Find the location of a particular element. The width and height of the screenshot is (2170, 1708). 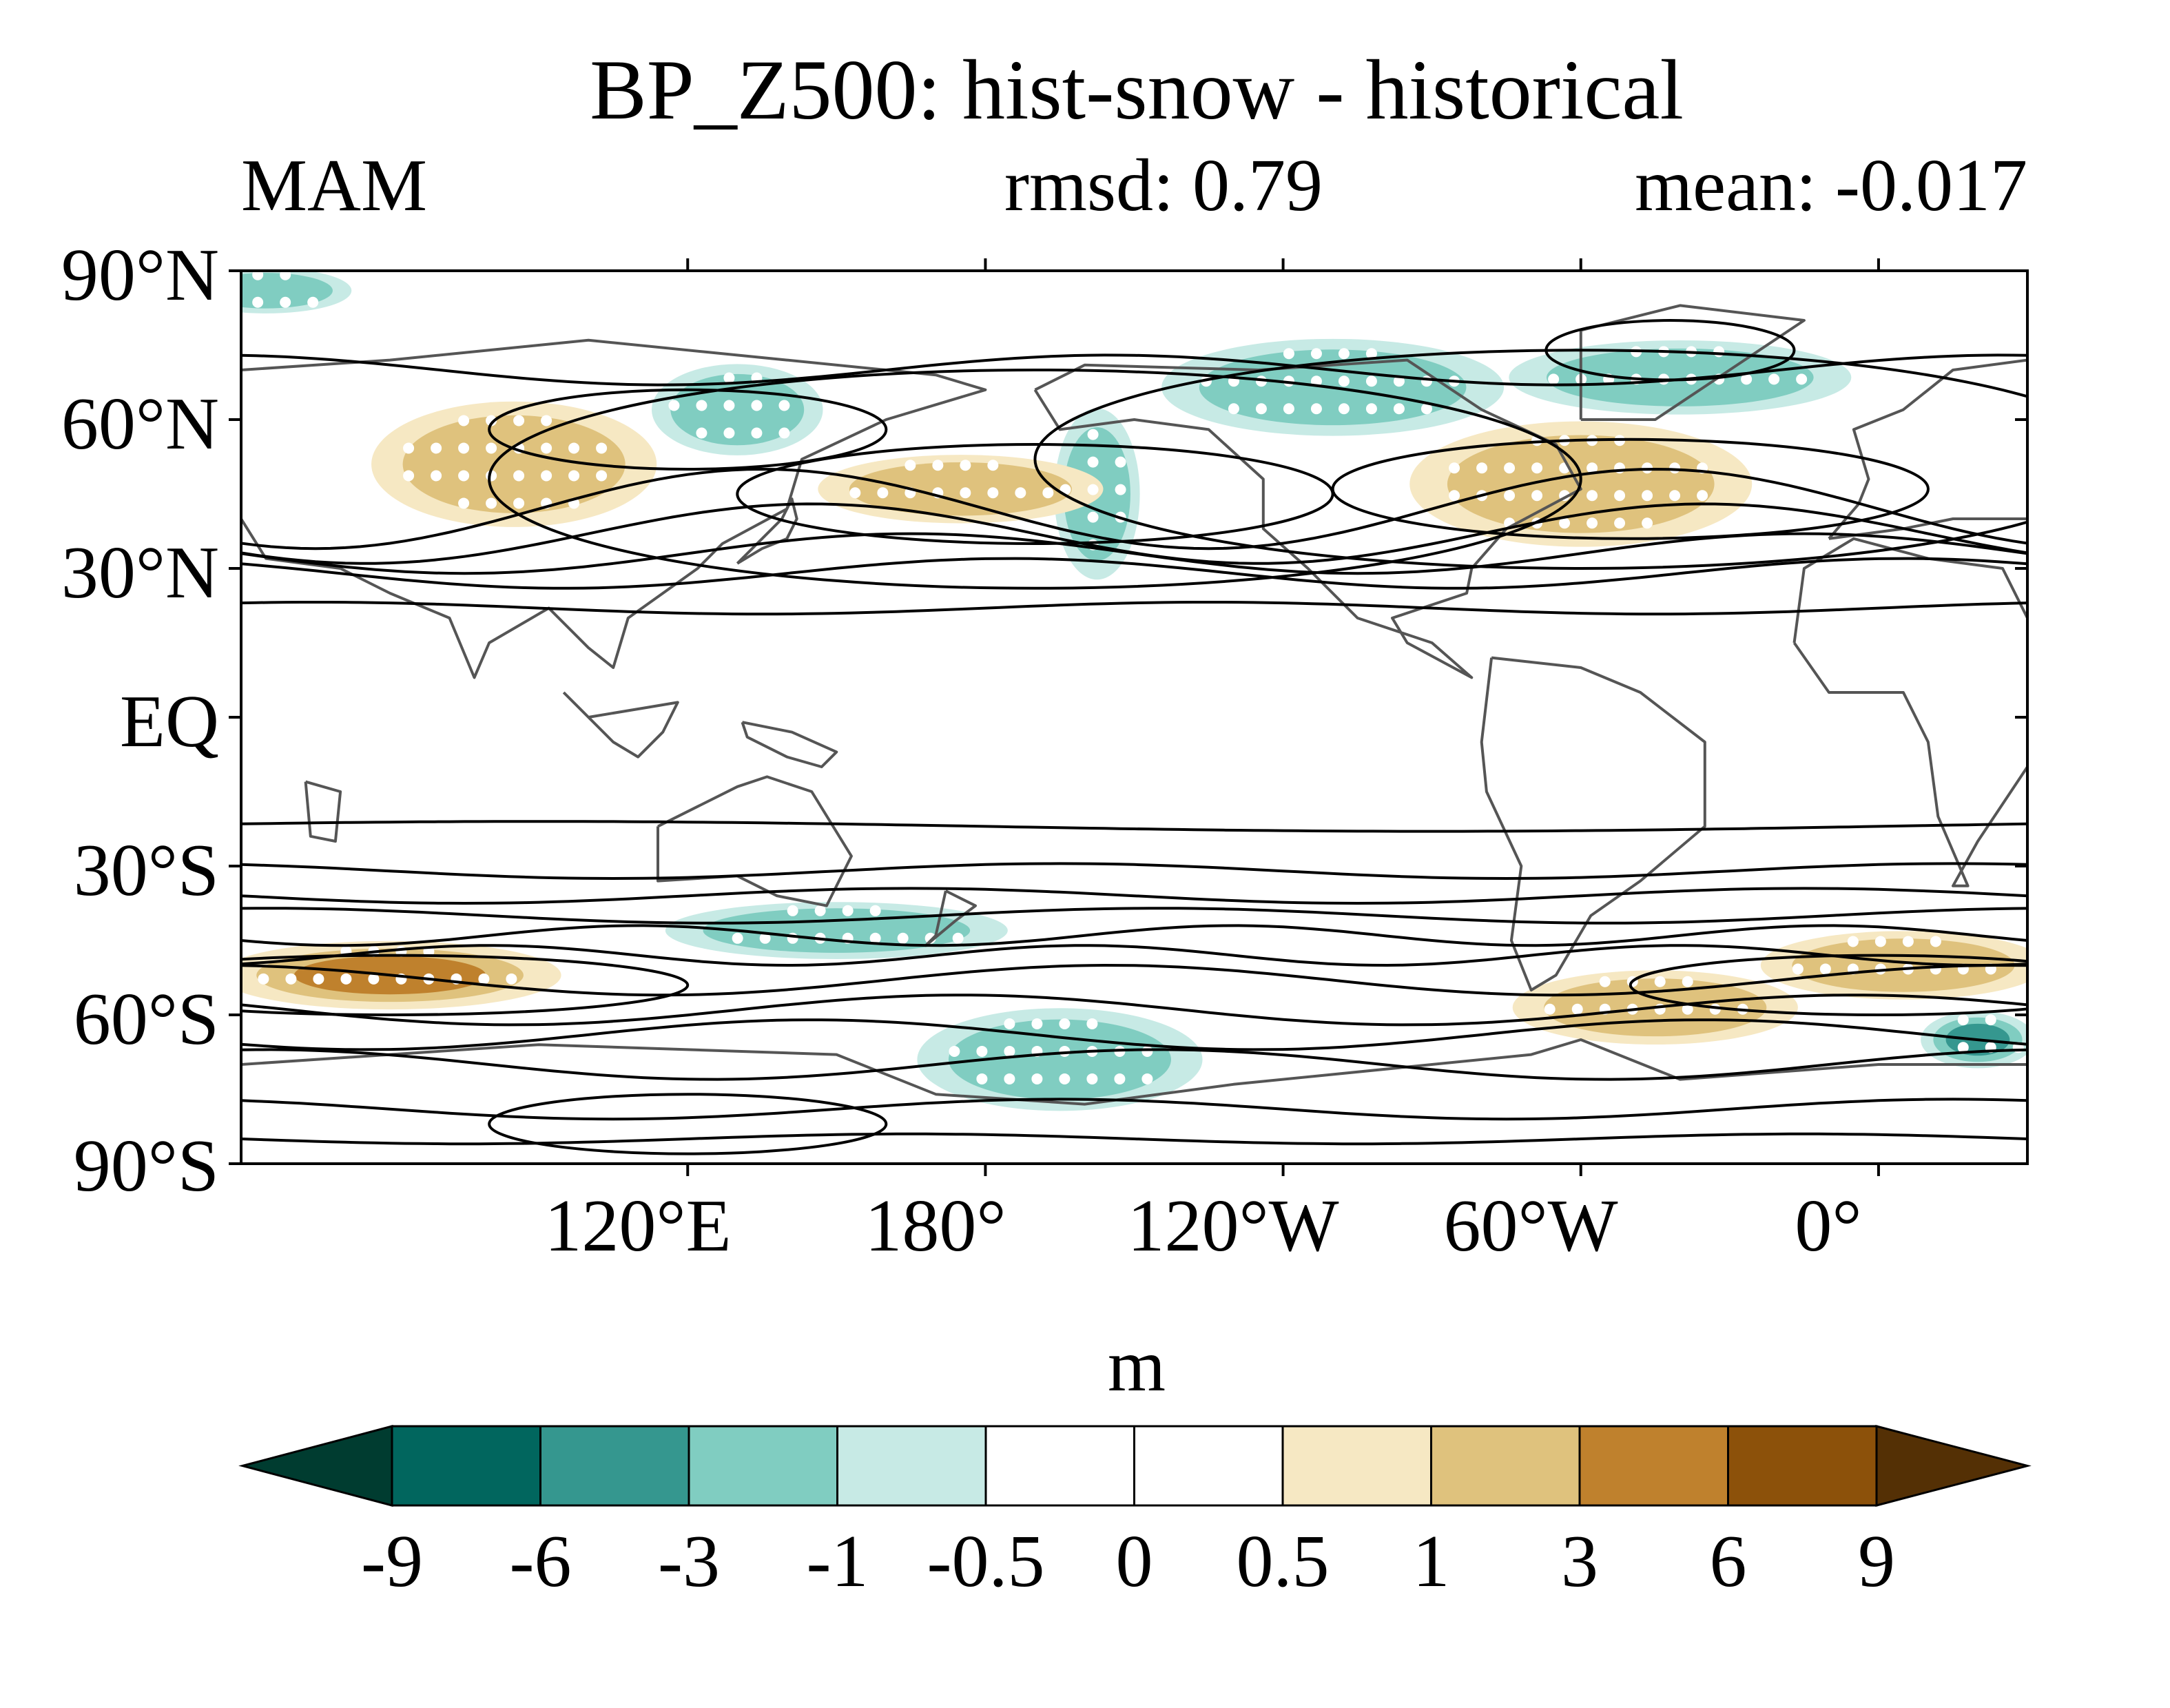

colorbar-tick-label: 9 is located at coordinates (1876, 1562).